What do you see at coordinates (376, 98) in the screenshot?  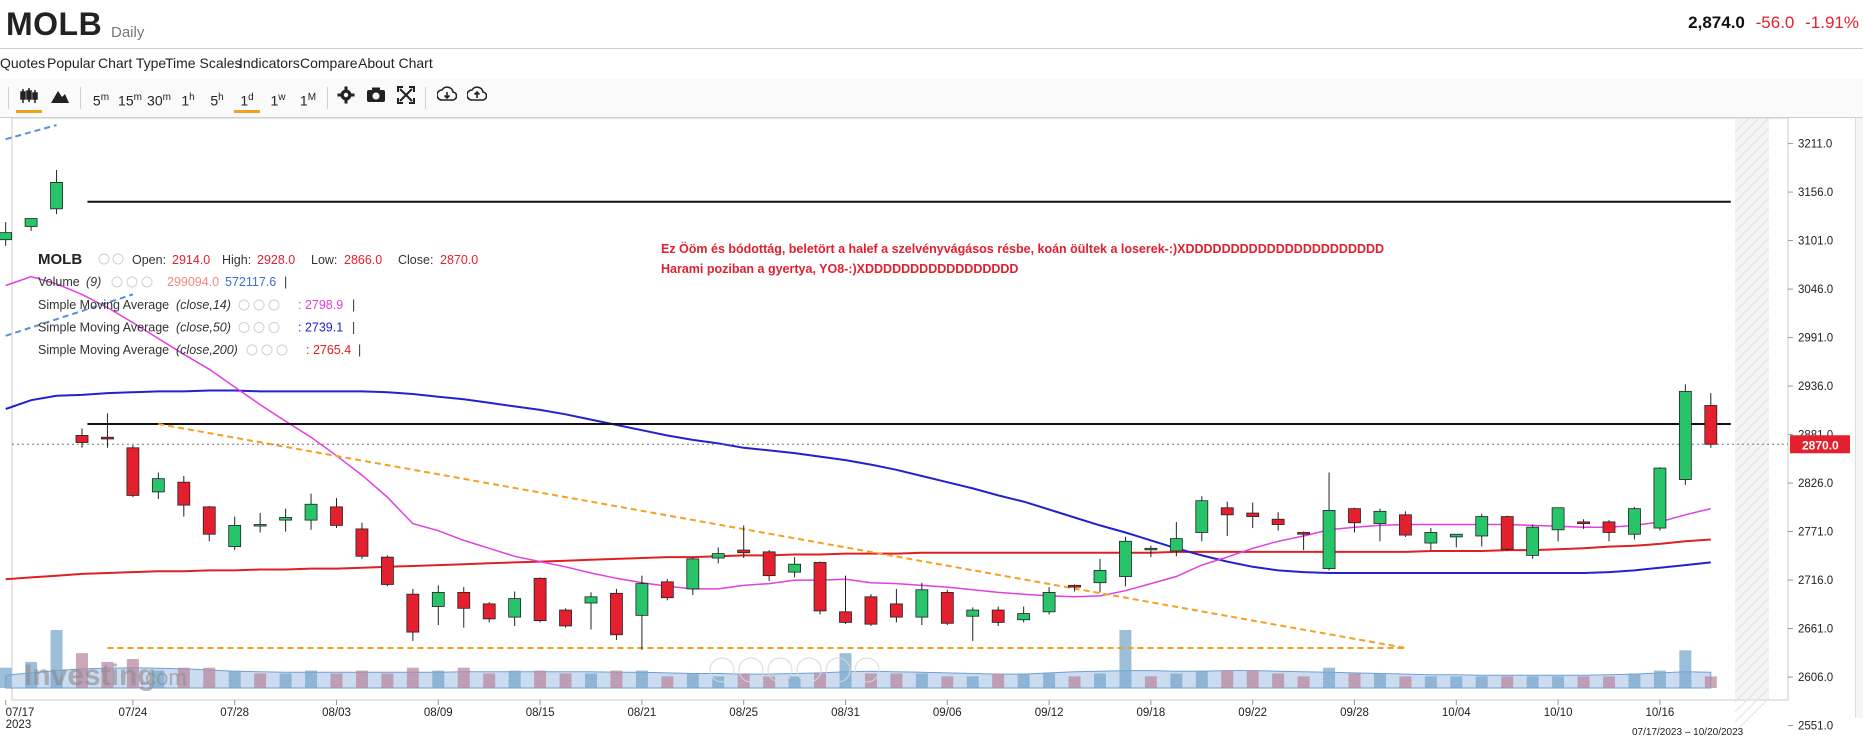 I see `camera-icon` at bounding box center [376, 98].